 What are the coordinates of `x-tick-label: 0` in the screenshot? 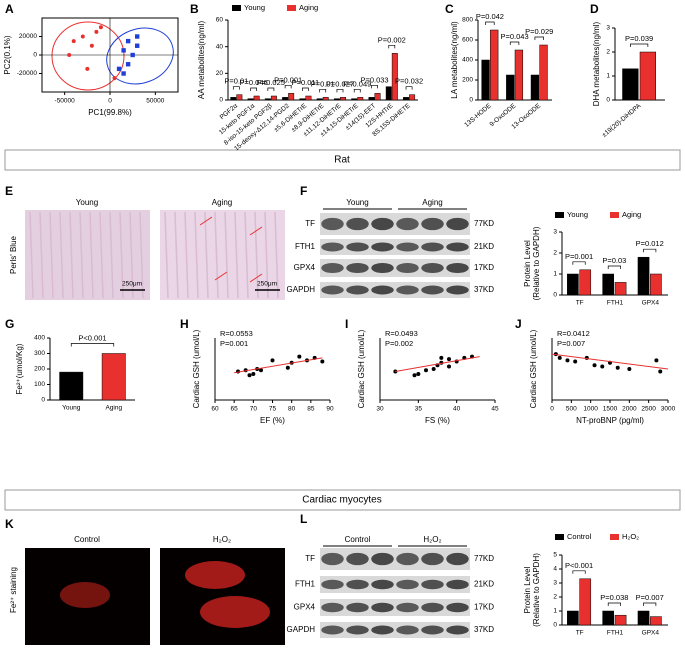 It's located at (552, 409).